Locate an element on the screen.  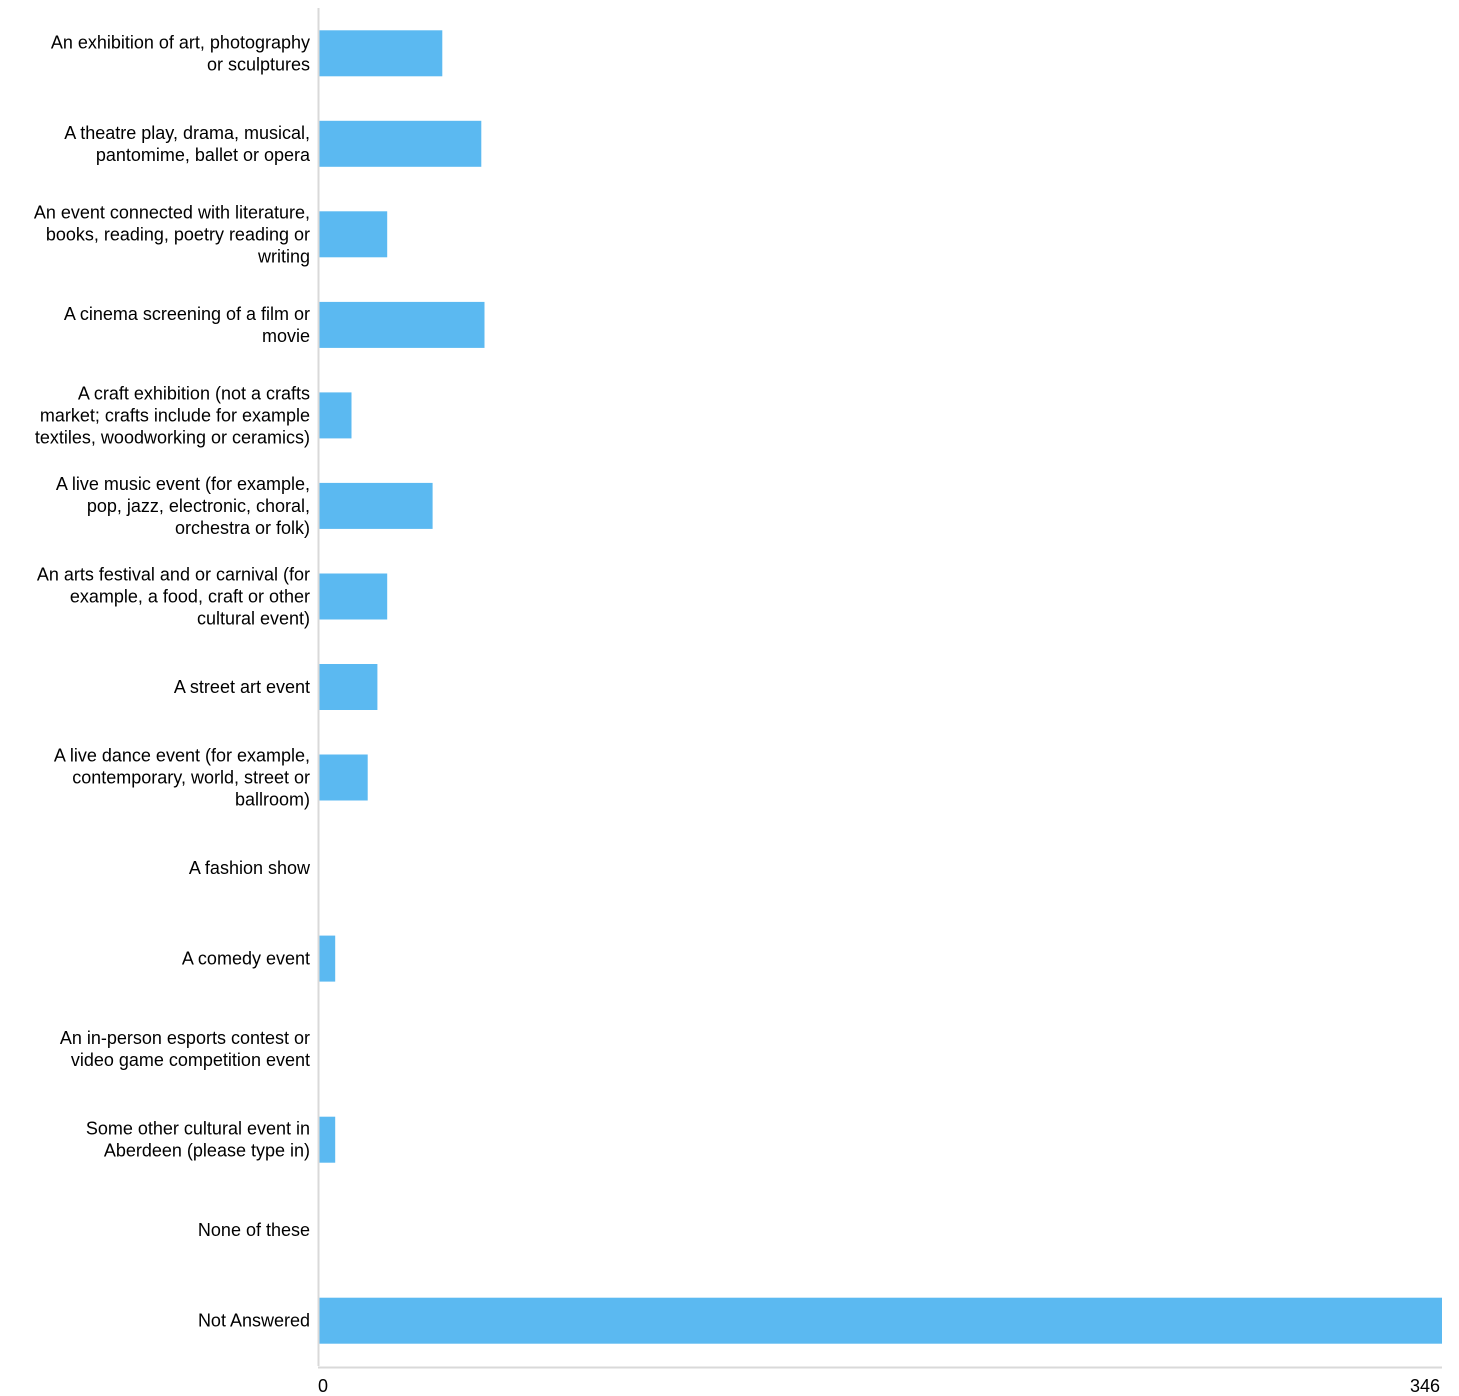
category-label-line: An arts festival and or carnival (for is located at coordinates (173, 575).